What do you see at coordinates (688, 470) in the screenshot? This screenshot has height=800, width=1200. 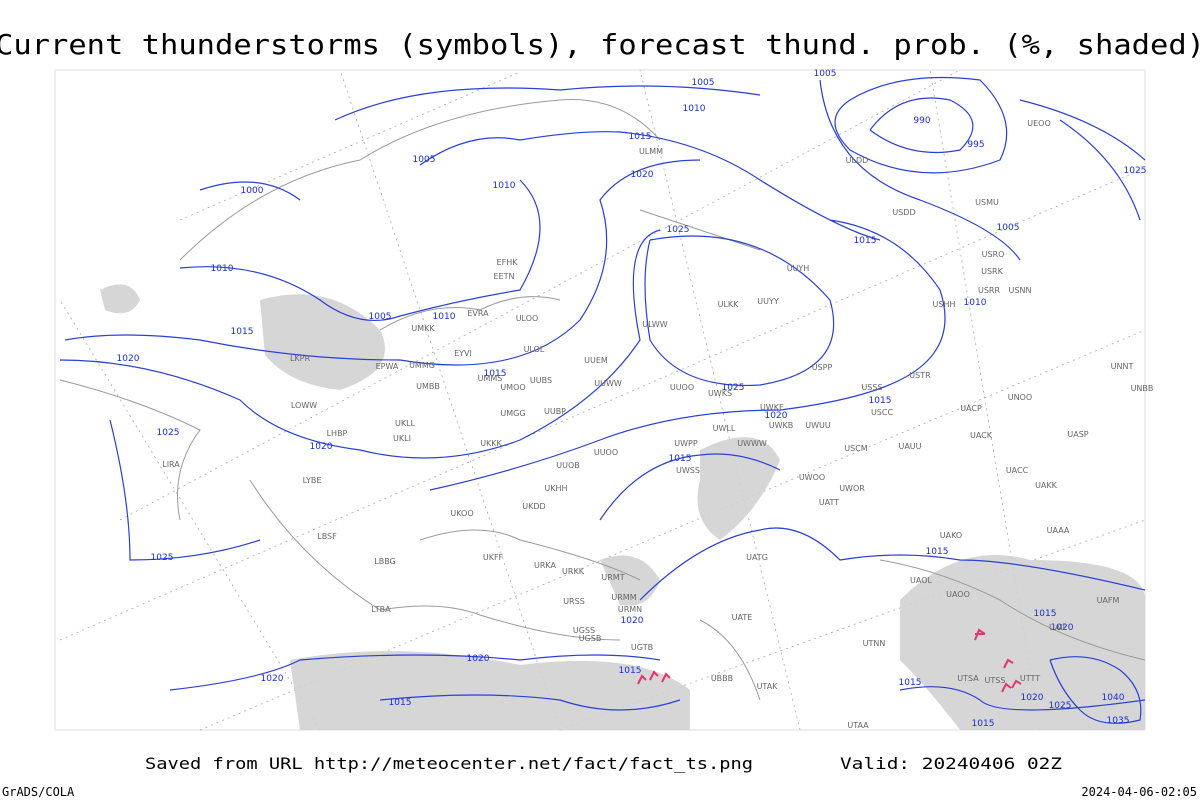 I see `station-label: UWSS` at bounding box center [688, 470].